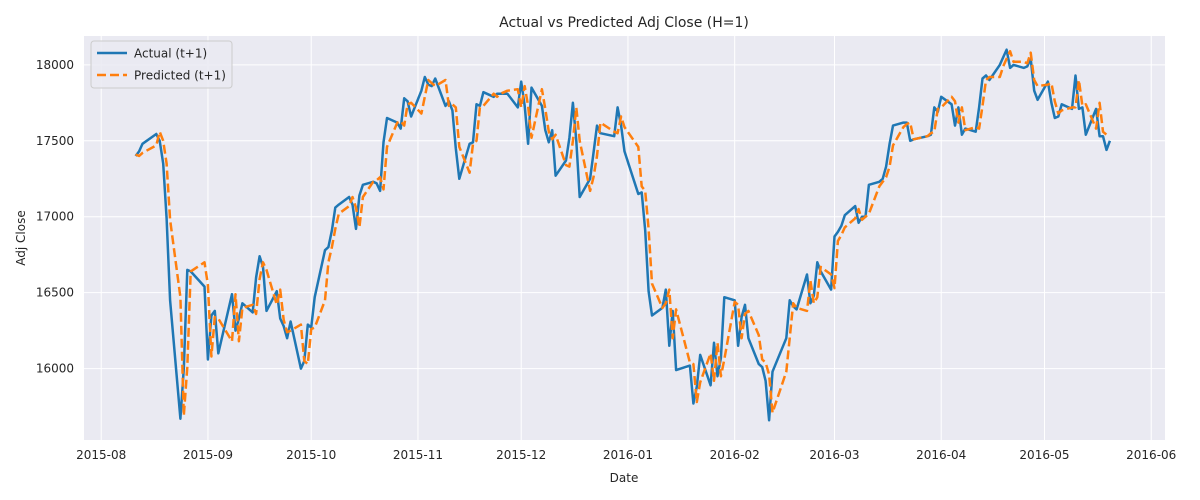 The height and width of the screenshot is (500, 1200). Describe the element at coordinates (180, 76) in the screenshot. I see `legend-label-predicted: Predicted (t+1)` at that location.